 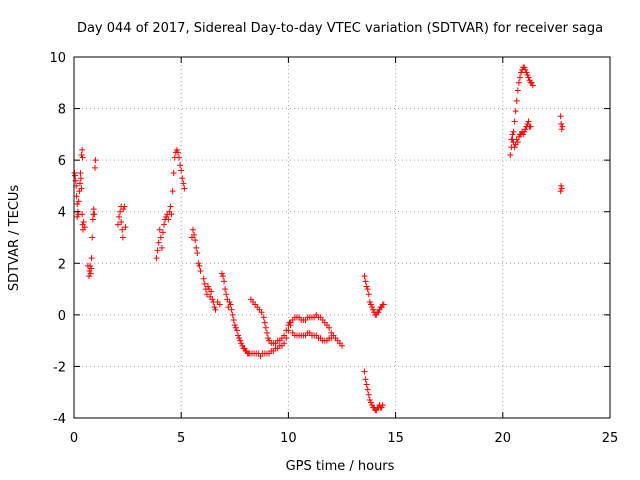 I want to click on x-tick-label: 15, so click(x=395, y=438).